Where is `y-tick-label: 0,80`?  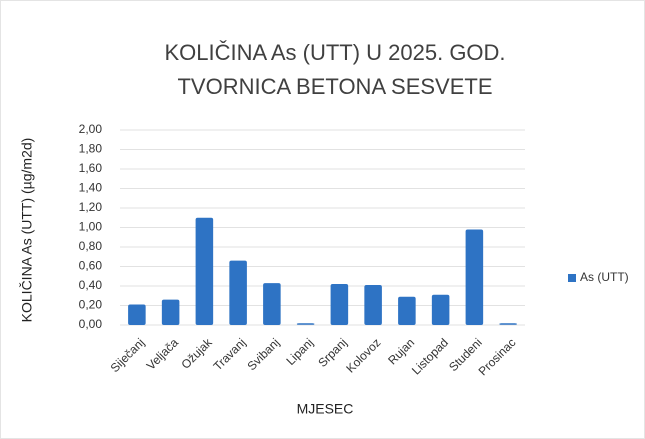 y-tick-label: 0,80 is located at coordinates (91, 246).